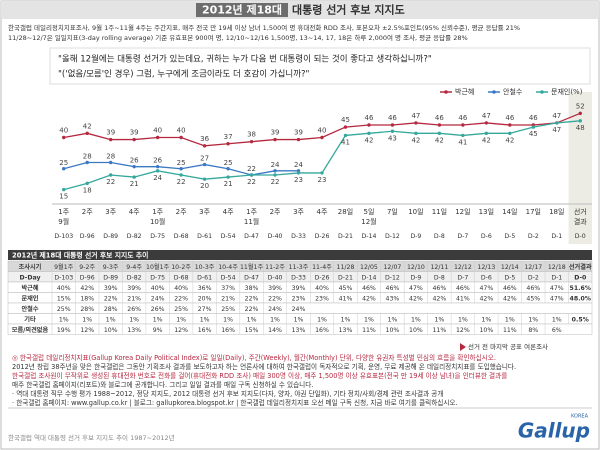 This screenshot has height=450, width=600. What do you see at coordinates (580, 277) in the screenshot?
I see `table-cell: D-0` at bounding box center [580, 277].